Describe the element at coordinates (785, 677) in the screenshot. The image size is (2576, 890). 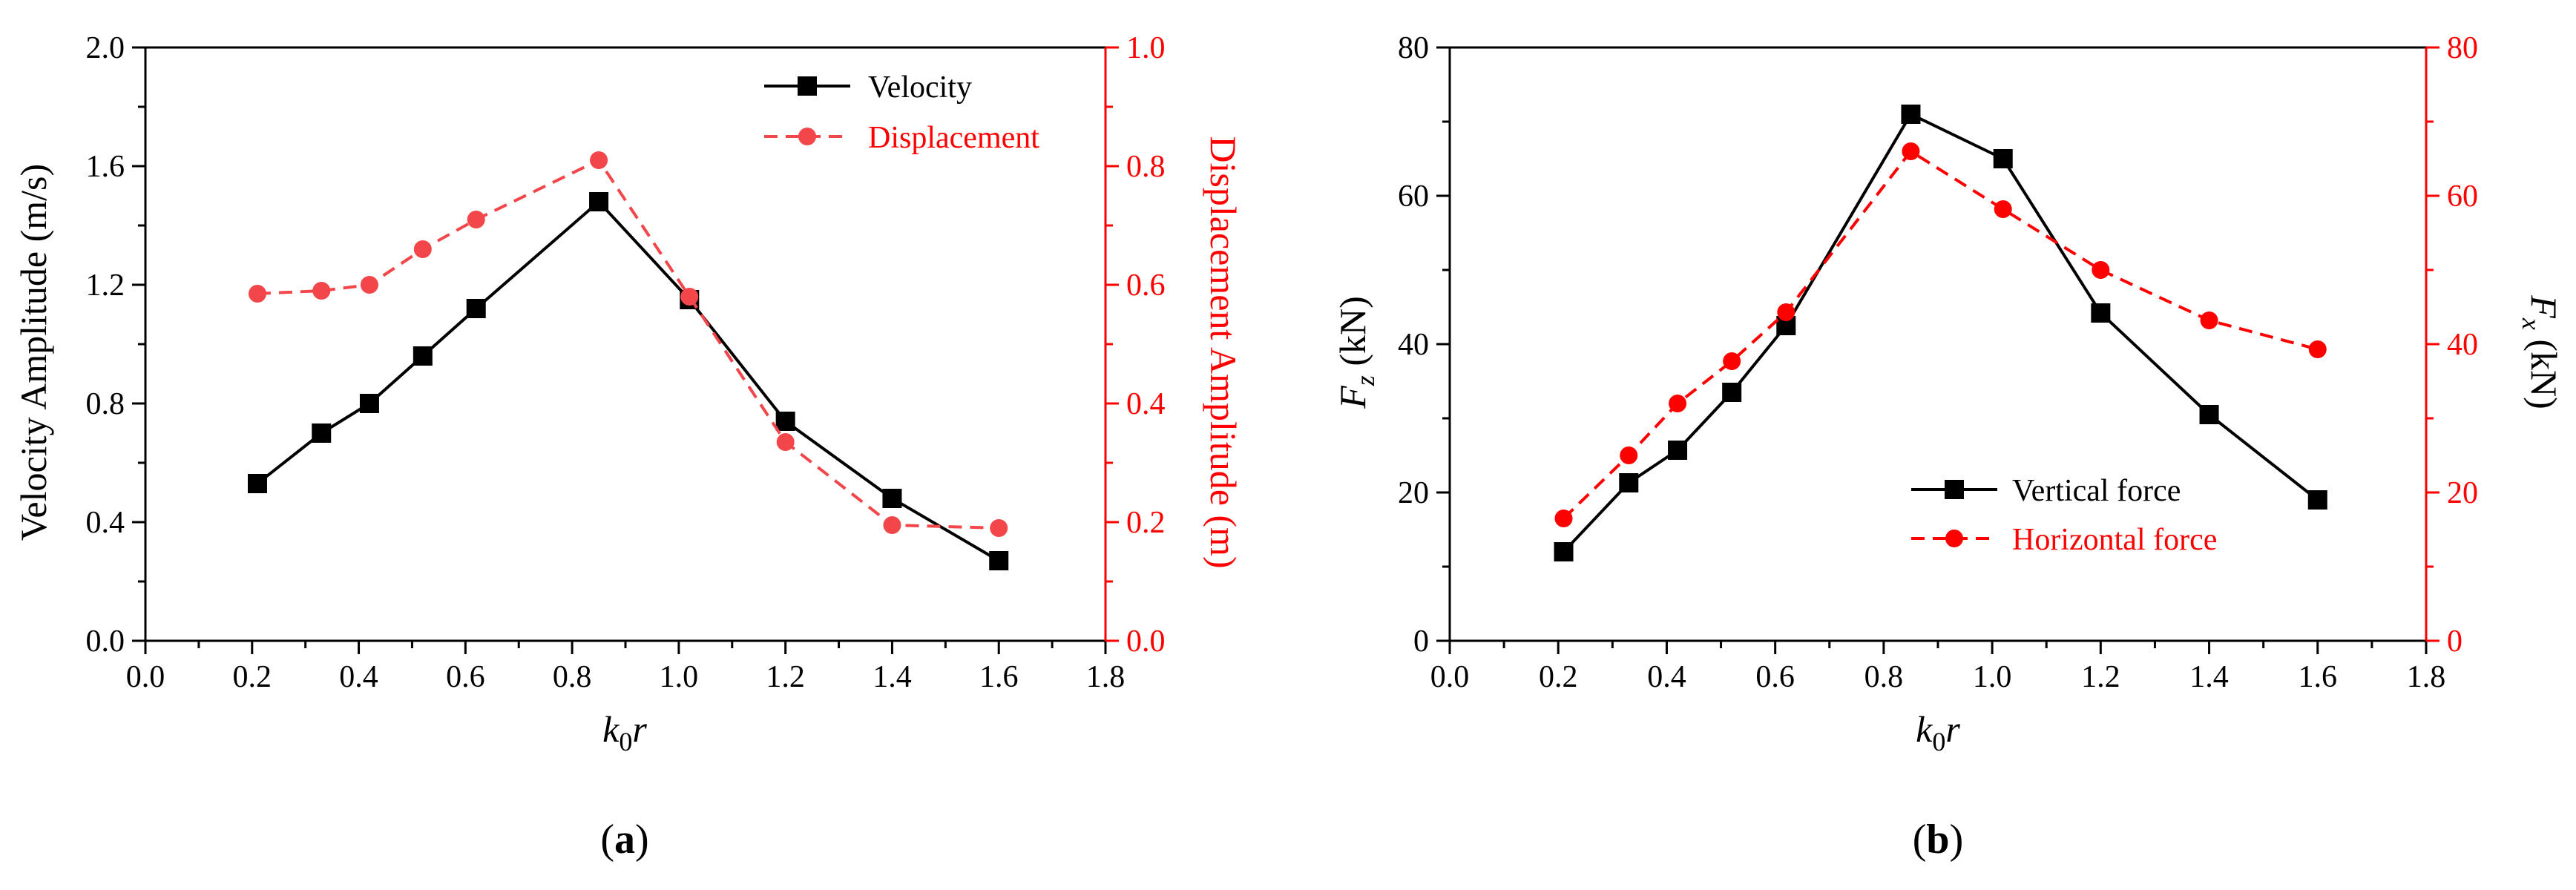
I see `panel-a-x-tick-label: 1.2` at that location.